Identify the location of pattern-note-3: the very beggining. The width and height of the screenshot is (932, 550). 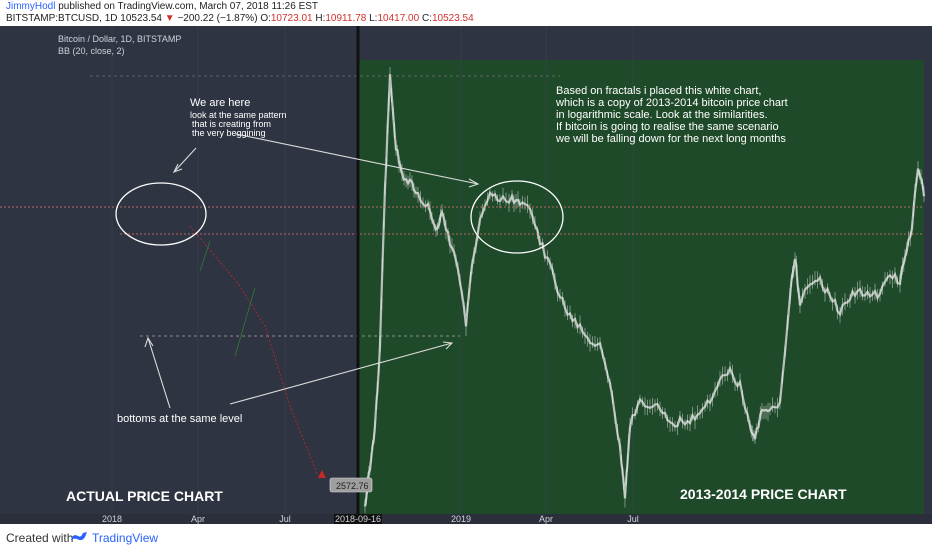
(229, 133).